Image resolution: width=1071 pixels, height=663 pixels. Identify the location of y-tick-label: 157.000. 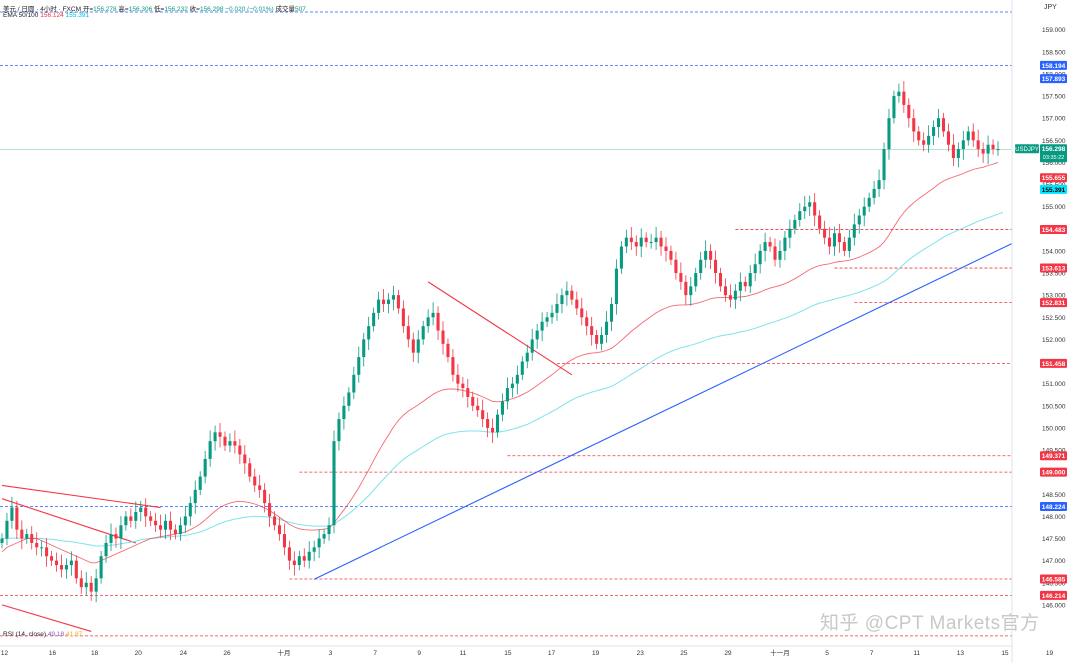
(1054, 119).